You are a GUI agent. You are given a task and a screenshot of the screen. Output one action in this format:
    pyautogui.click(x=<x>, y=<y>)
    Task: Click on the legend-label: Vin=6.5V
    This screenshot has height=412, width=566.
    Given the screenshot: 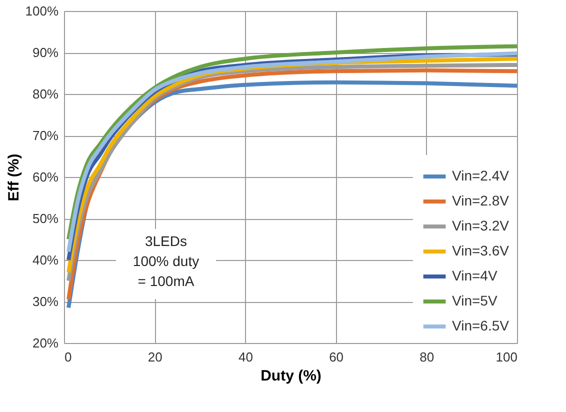 What is the action you would take?
    pyautogui.click(x=481, y=326)
    